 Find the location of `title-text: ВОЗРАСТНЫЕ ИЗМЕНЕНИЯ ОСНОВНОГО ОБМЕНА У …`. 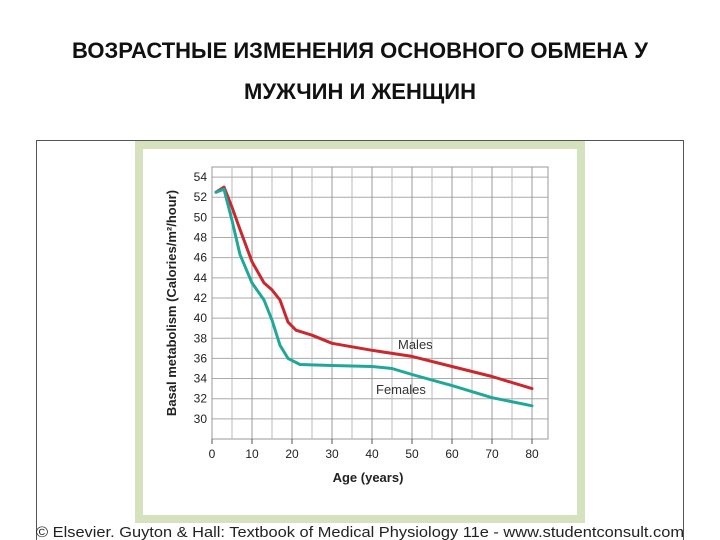

title-text: ВОЗРАСТНЫЕ ИЗМЕНЕНИЯ ОСНОВНОГО ОБМЕНА У … is located at coordinates (360, 71).